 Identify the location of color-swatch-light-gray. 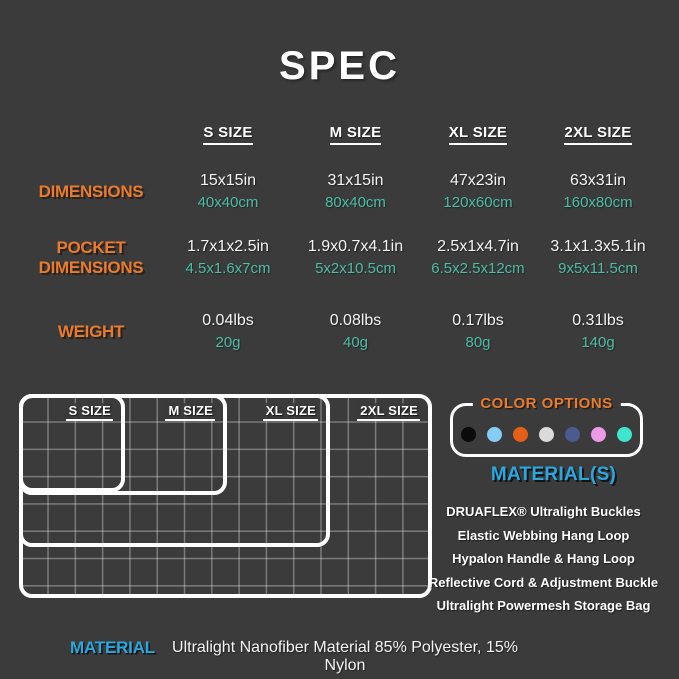
(546, 434).